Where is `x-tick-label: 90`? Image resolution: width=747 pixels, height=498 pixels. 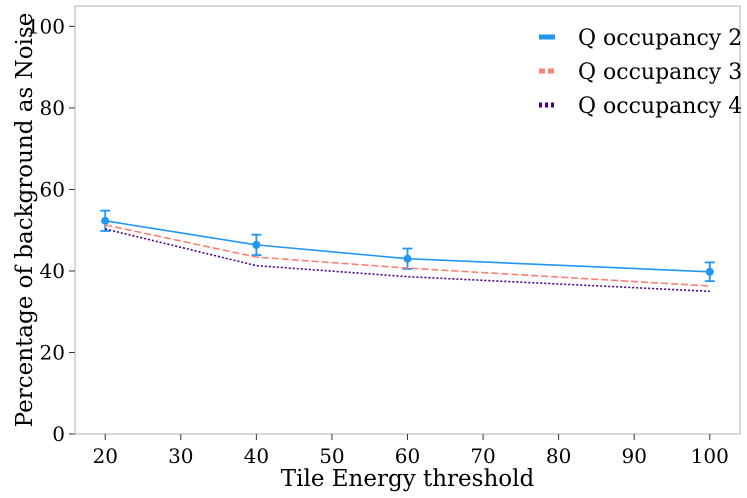 x-tick-label: 90 is located at coordinates (633, 456).